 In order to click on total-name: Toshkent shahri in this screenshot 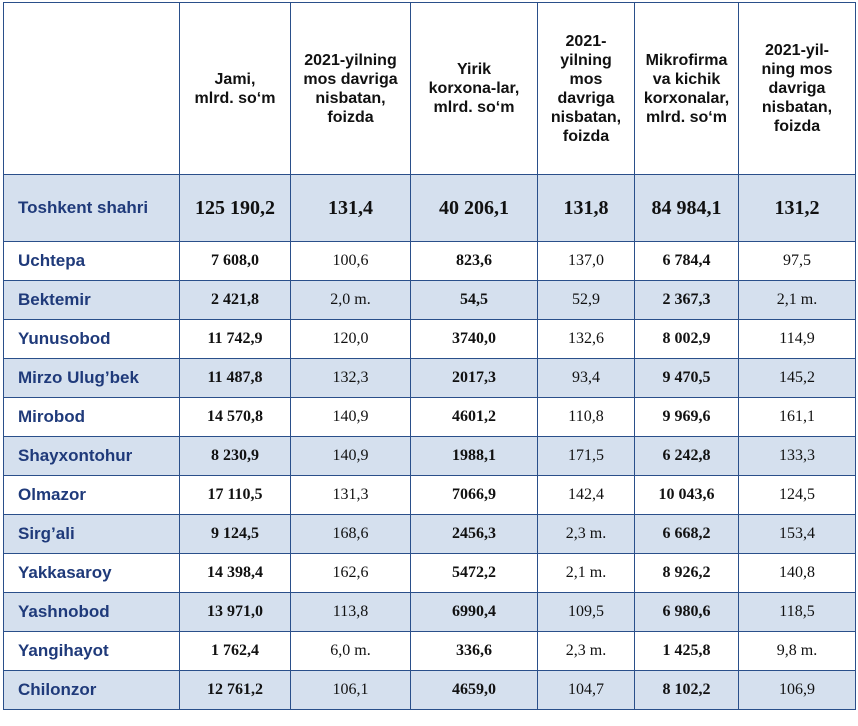, I will do `click(91, 208)`.